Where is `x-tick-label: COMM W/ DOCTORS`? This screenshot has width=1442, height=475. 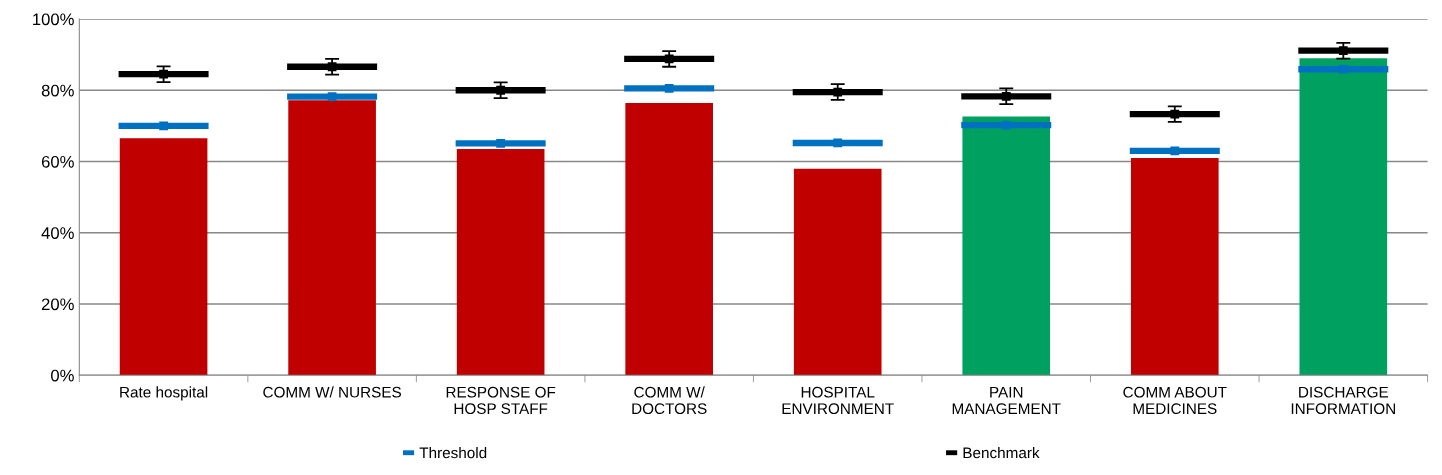 x-tick-label: COMM W/ DOCTORS is located at coordinates (669, 400).